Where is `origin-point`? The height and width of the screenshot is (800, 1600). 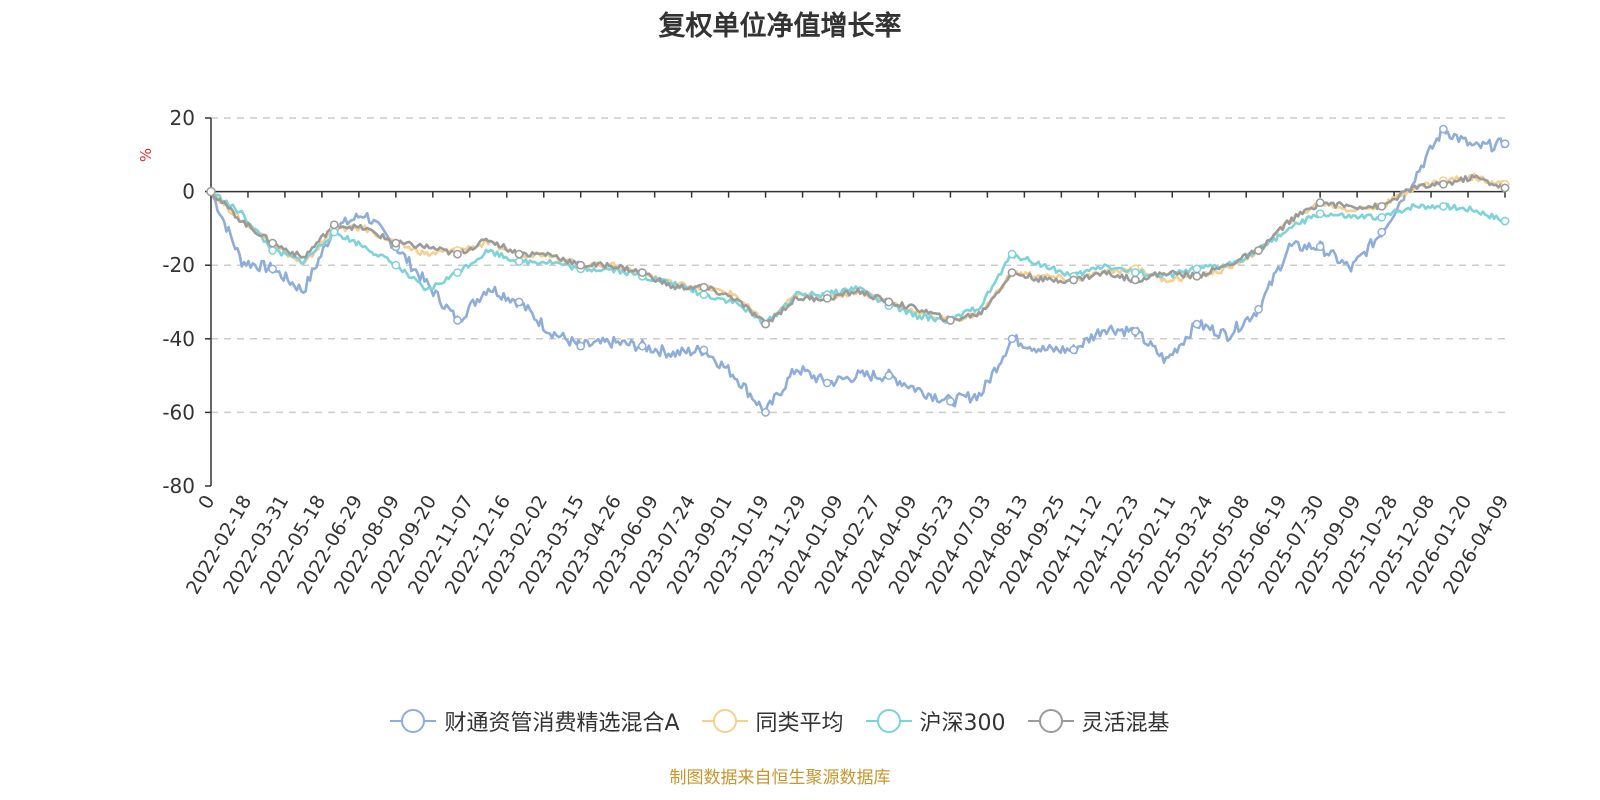
origin-point is located at coordinates (211, 191).